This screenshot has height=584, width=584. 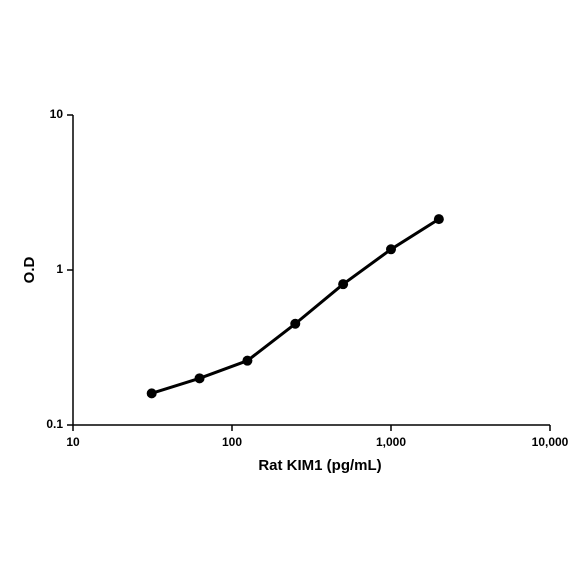 I want to click on x-tick-label: 10,000, so click(x=550, y=442).